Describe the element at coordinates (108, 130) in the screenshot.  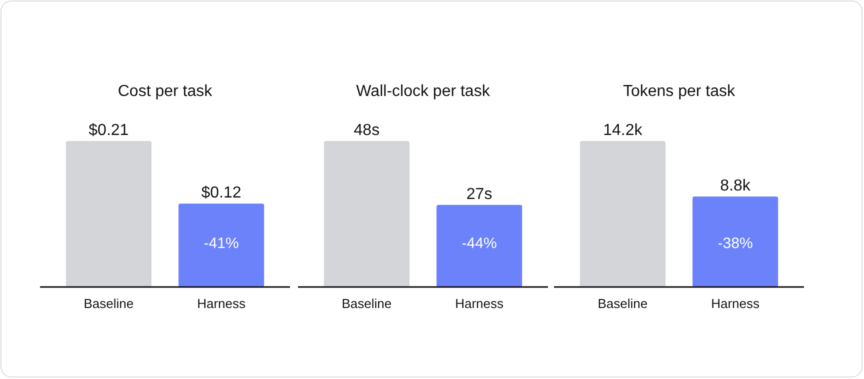
I see `data-label: $0.21` at that location.